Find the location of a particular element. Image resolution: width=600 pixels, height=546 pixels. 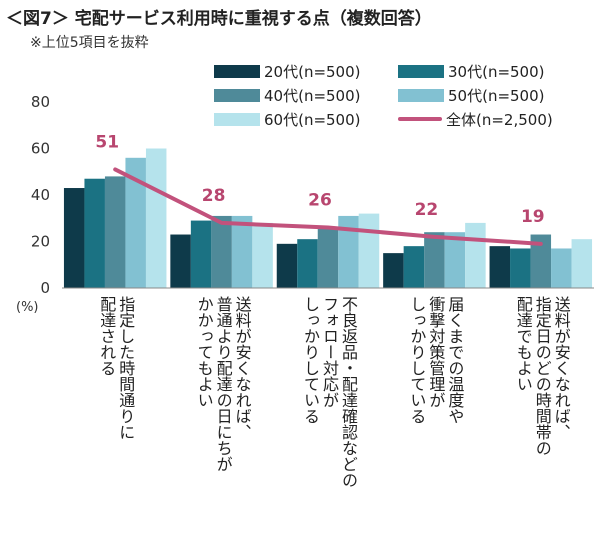

category-label: 不良返品・配達確認などの フォロー対応が しっかりしている is located at coordinates (329, 392).